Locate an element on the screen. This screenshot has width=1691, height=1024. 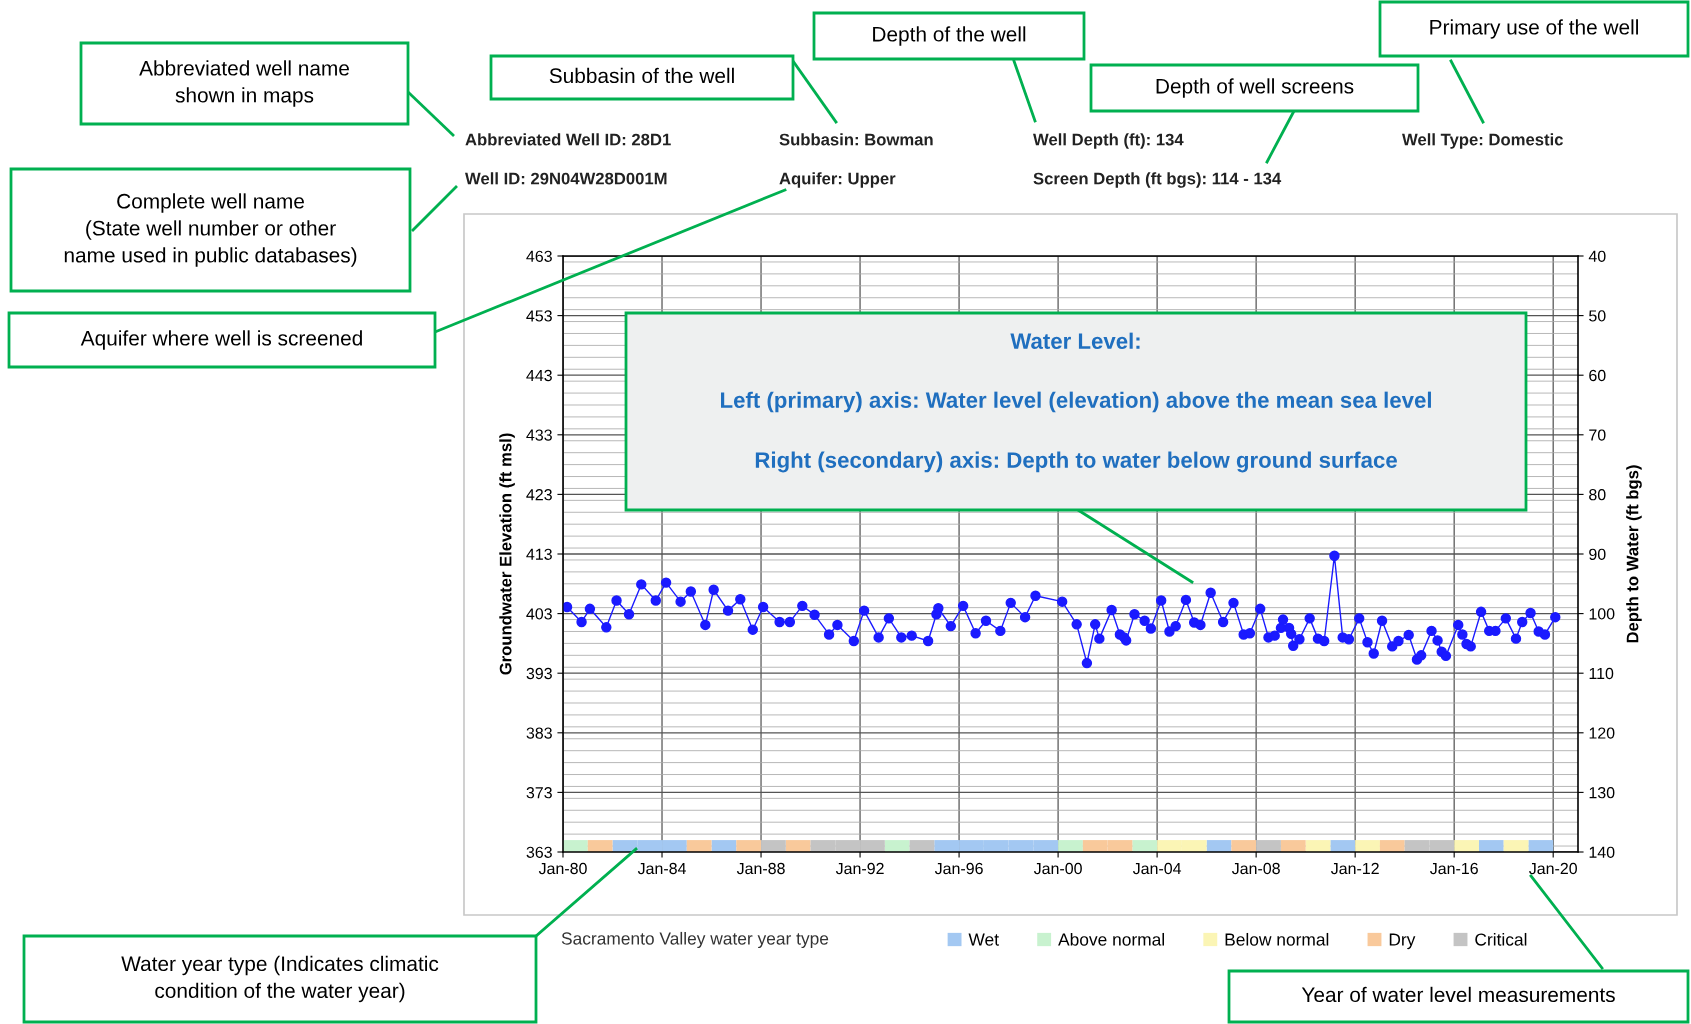
y2-tick-label: 120 is located at coordinates (1602, 733).